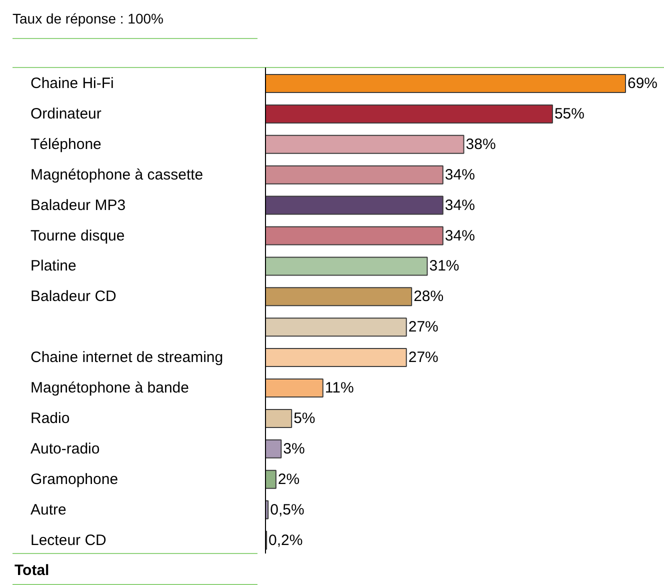 Image resolution: width=664 pixels, height=585 pixels. What do you see at coordinates (65, 449) in the screenshot?
I see `y-tick-label: Auto-radio` at bounding box center [65, 449].